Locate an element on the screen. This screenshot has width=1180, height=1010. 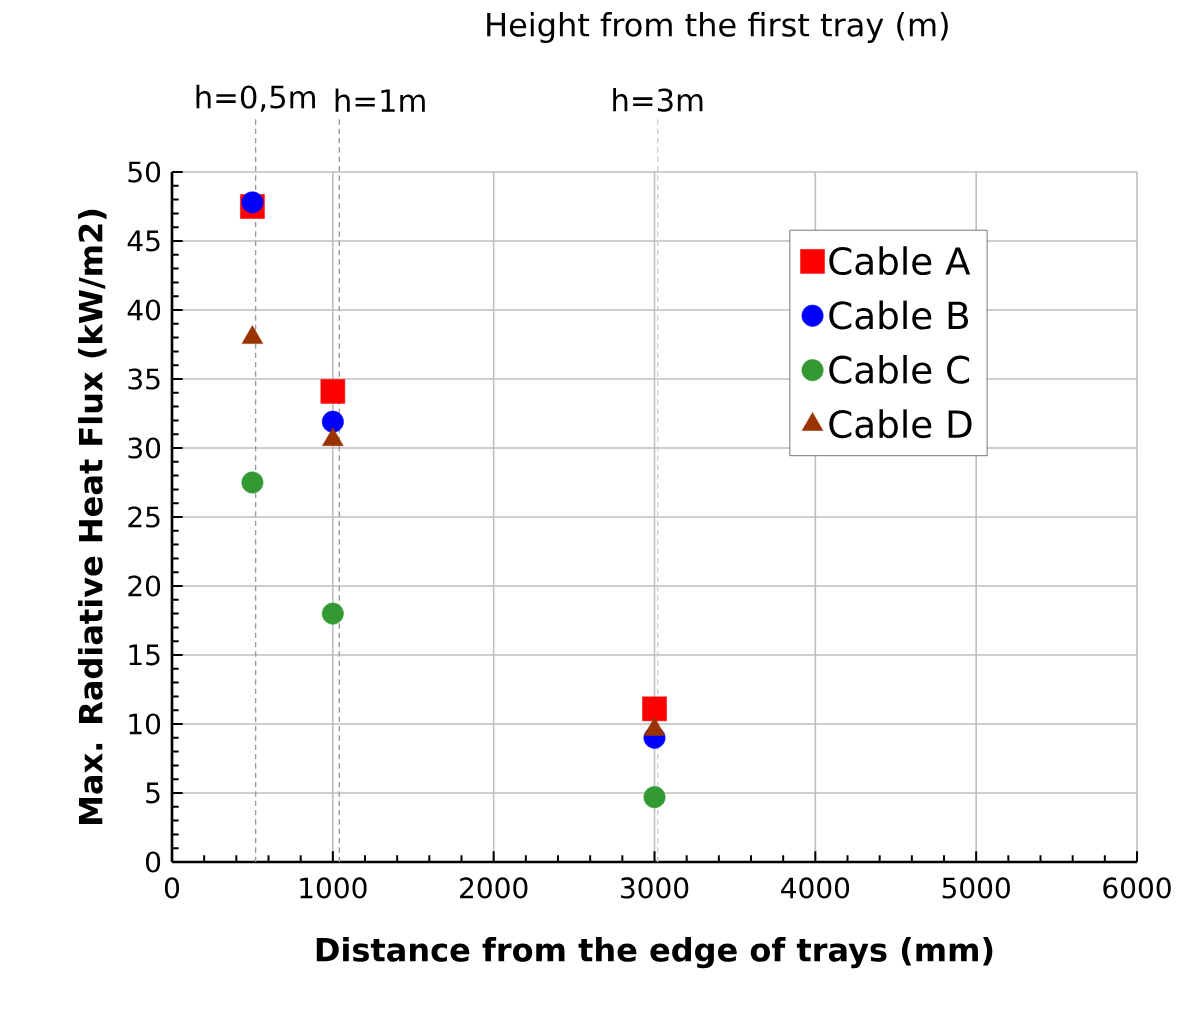
y-tick-label: 40 is located at coordinates (144, 310).